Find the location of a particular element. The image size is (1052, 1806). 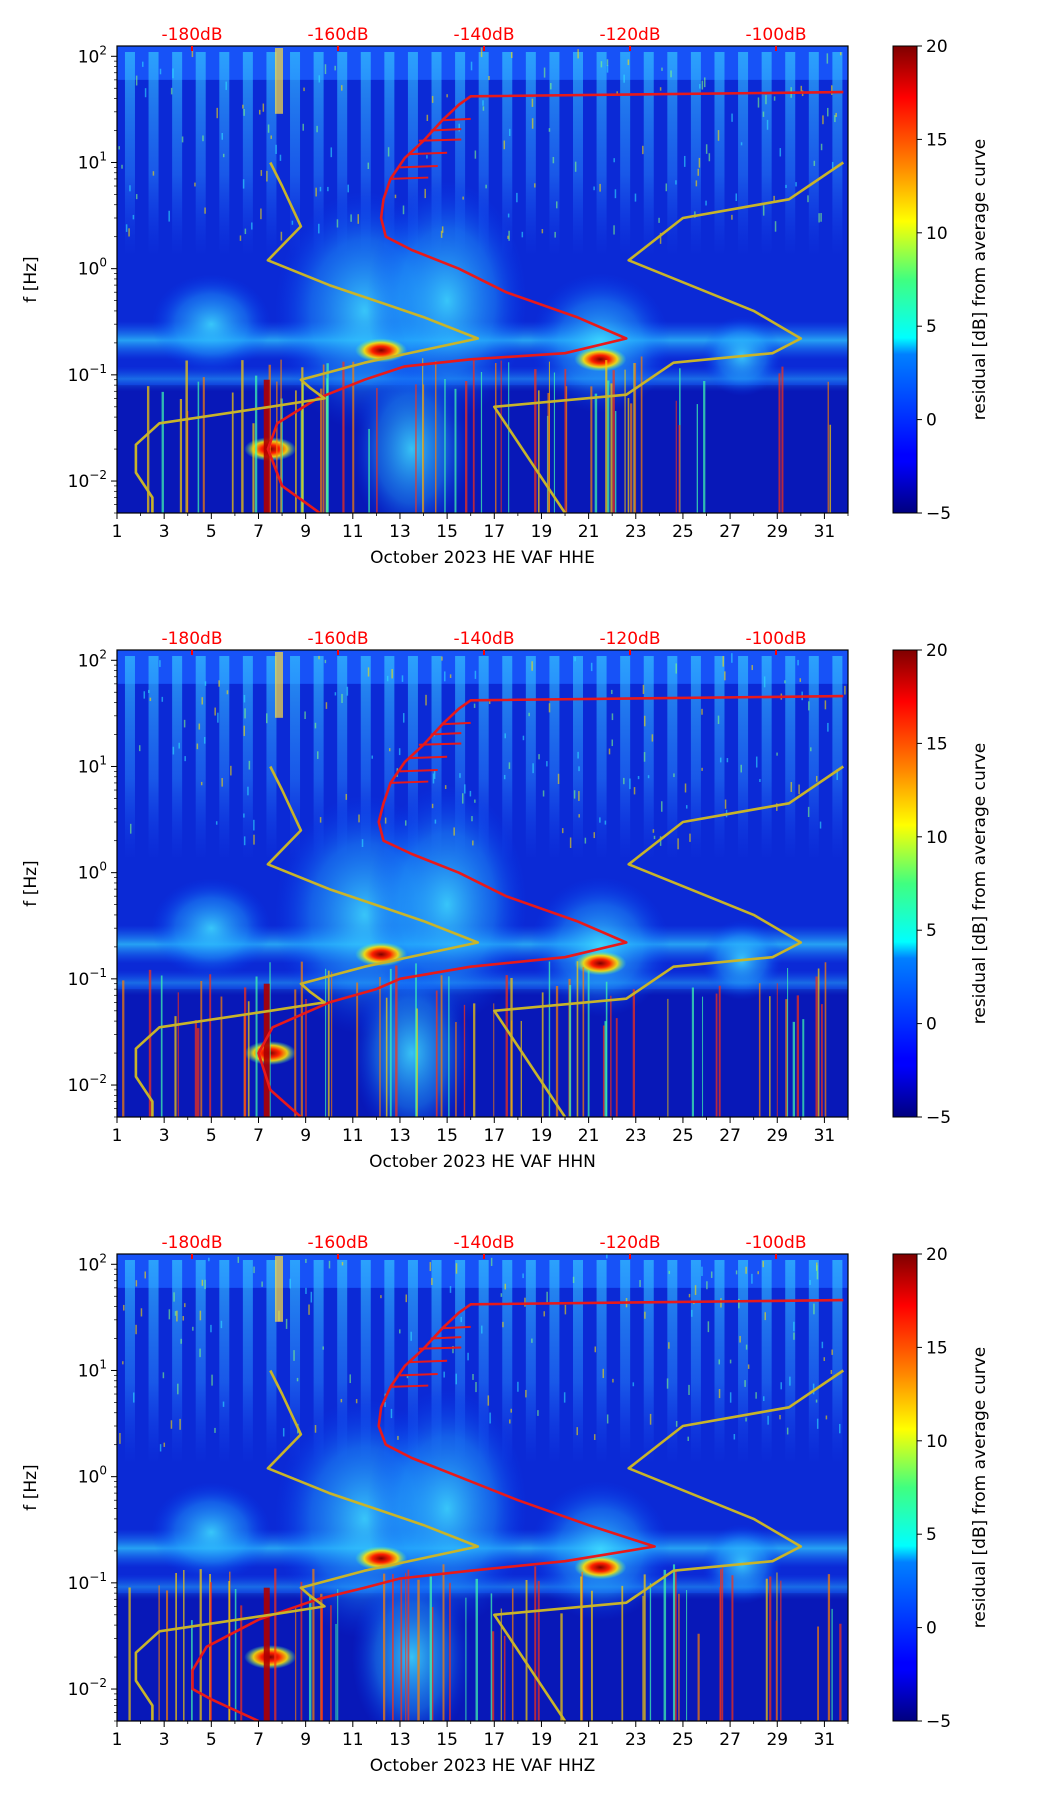

x-tick-label: 29 is located at coordinates (777, 1136).